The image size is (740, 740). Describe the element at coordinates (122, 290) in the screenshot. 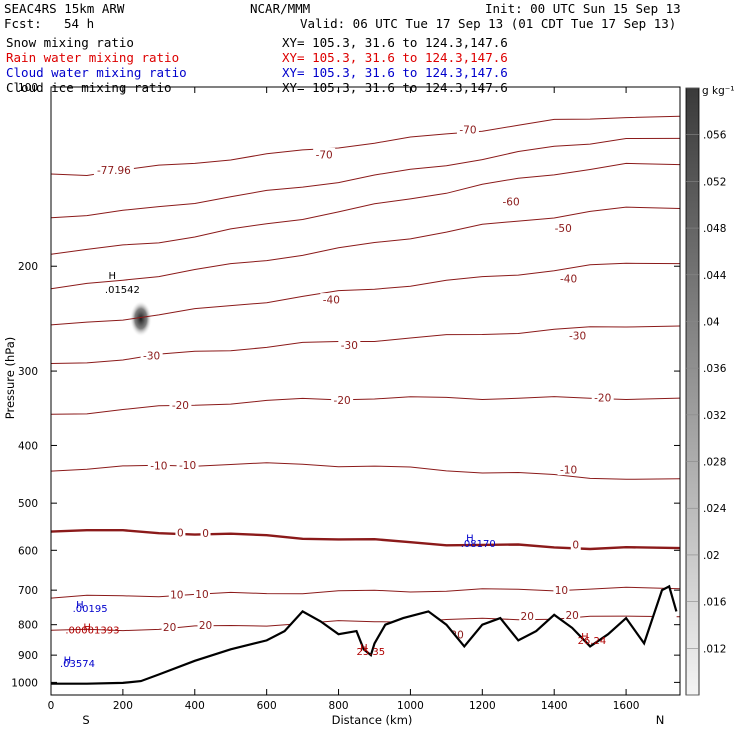

I see `max-annotation: .01542` at that location.